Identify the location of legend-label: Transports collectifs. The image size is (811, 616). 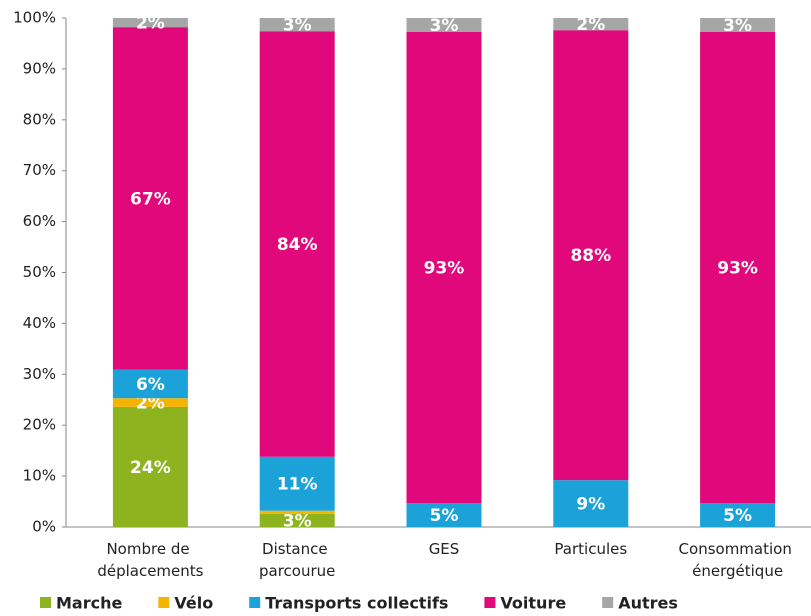
(356, 603).